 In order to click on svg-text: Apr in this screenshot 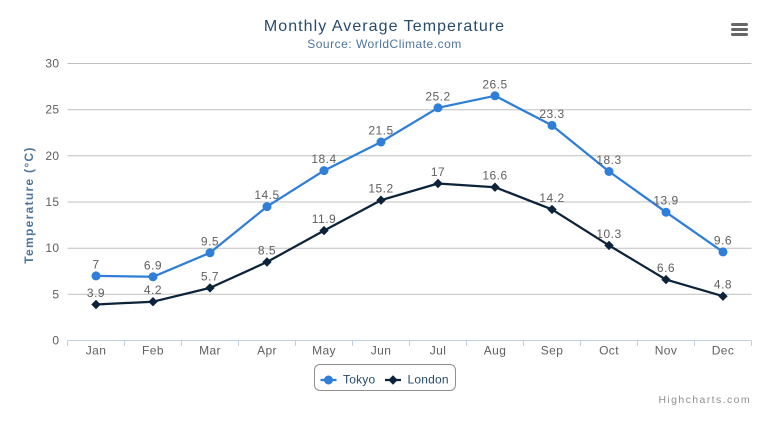, I will do `click(267, 351)`.